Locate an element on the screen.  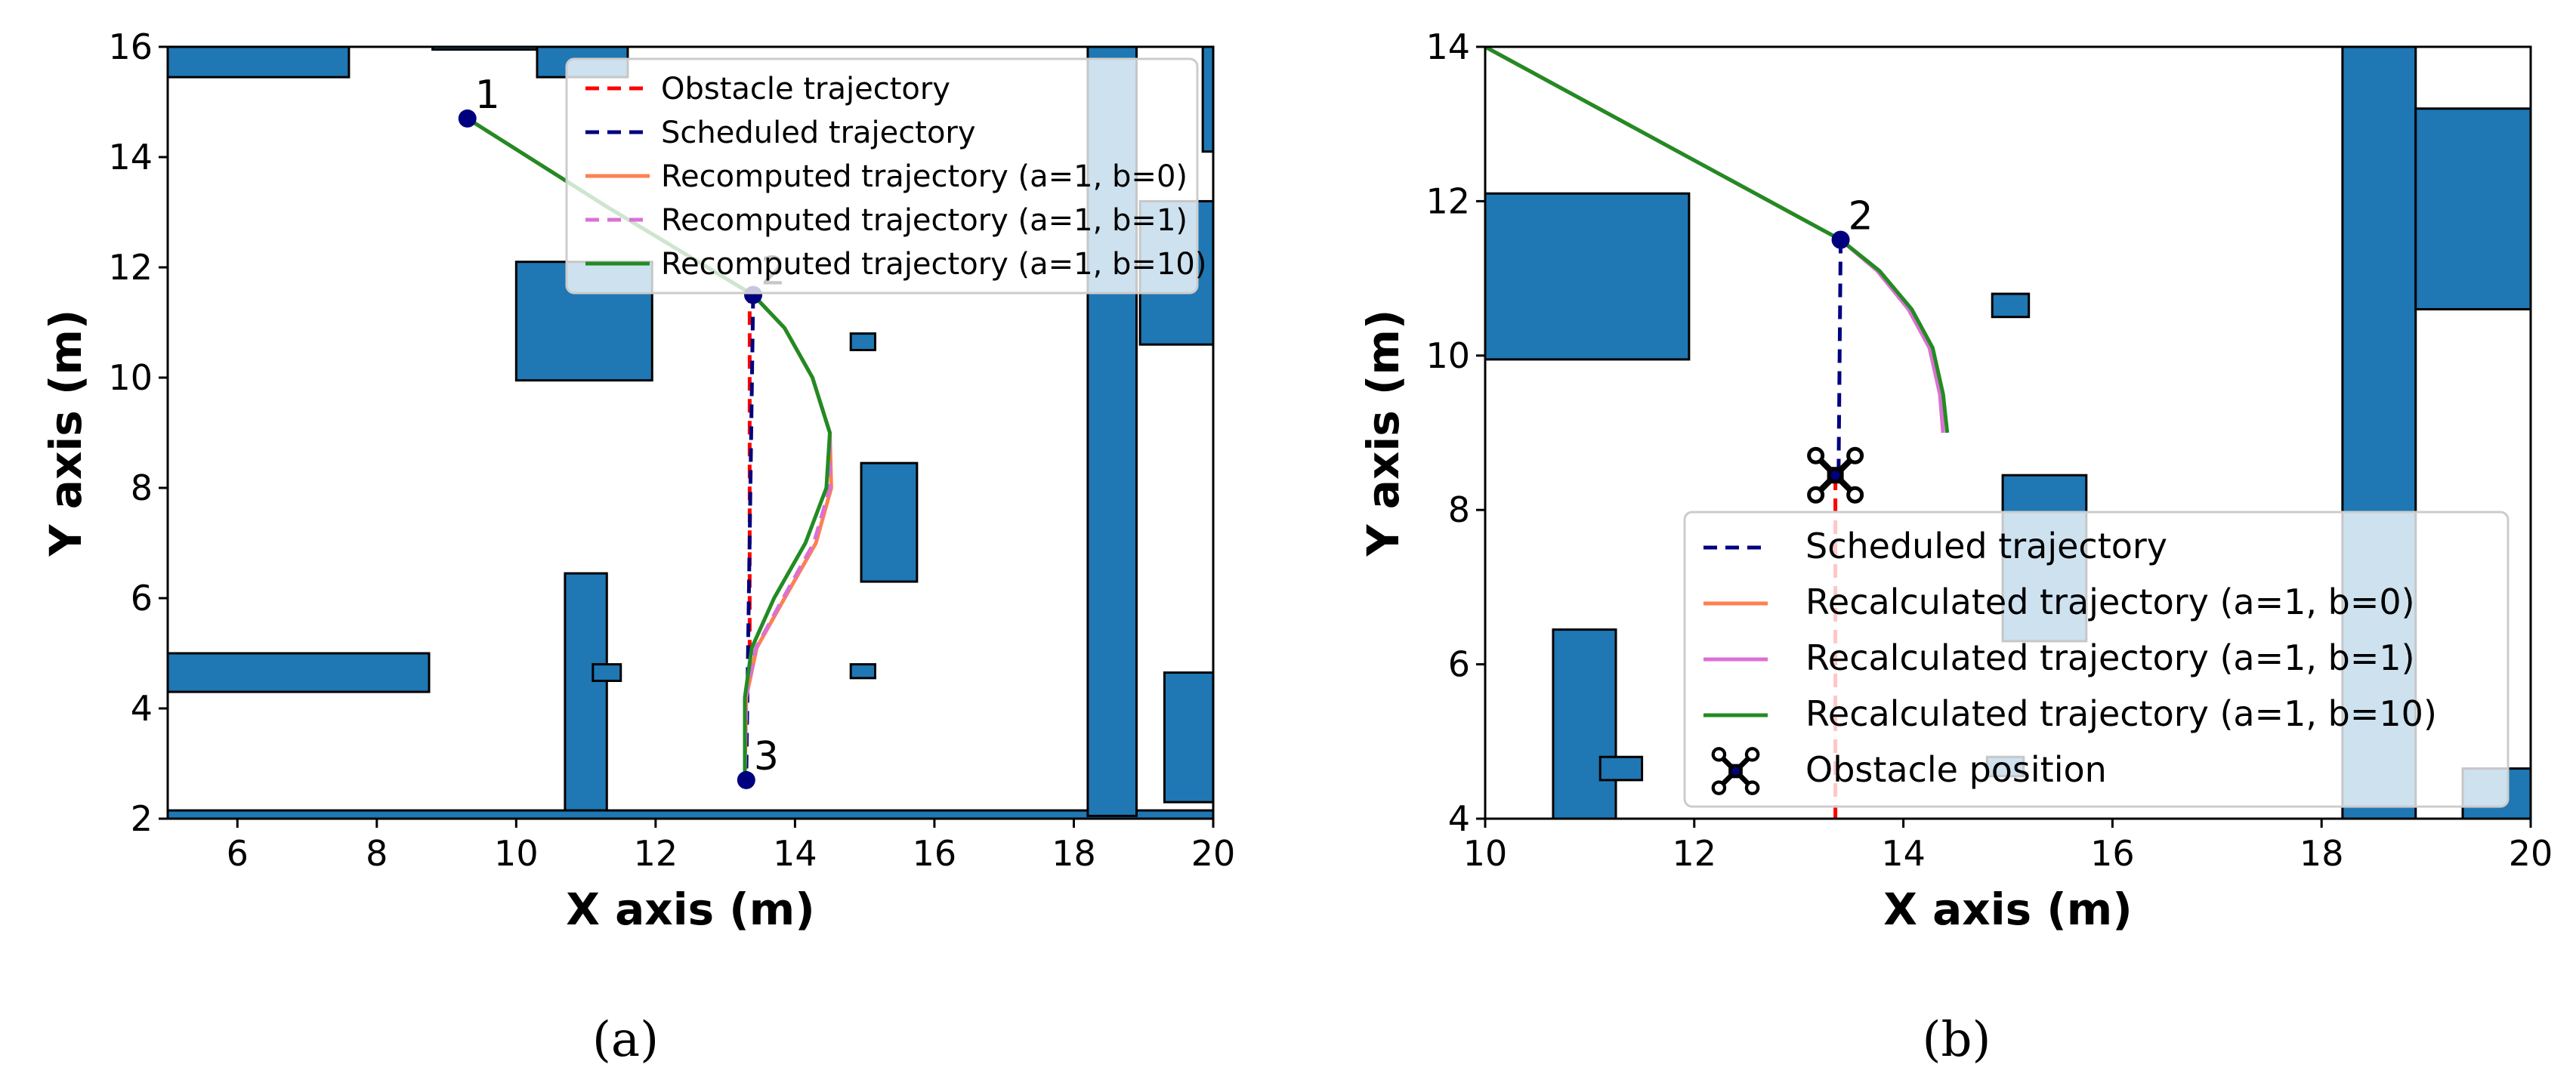
legend-entry-3: Recalculated trajectory (a=1, b=1) is located at coordinates (2110, 657).